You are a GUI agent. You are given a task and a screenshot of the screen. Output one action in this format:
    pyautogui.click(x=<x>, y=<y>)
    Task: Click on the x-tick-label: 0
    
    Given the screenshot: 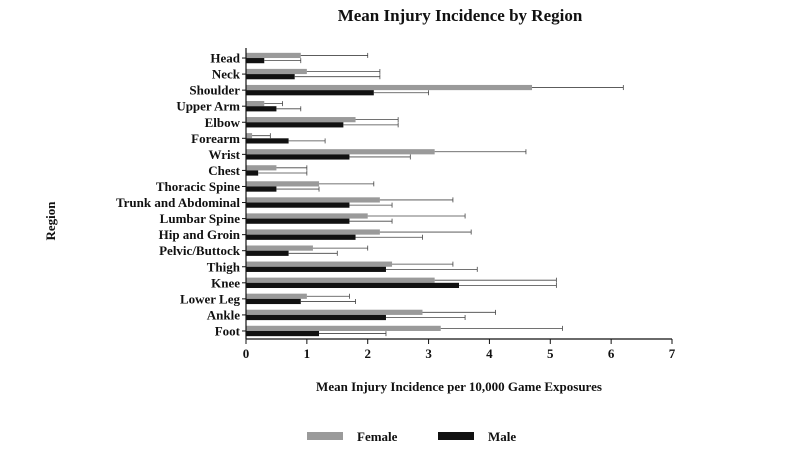 What is the action you would take?
    pyautogui.click(x=246, y=353)
    